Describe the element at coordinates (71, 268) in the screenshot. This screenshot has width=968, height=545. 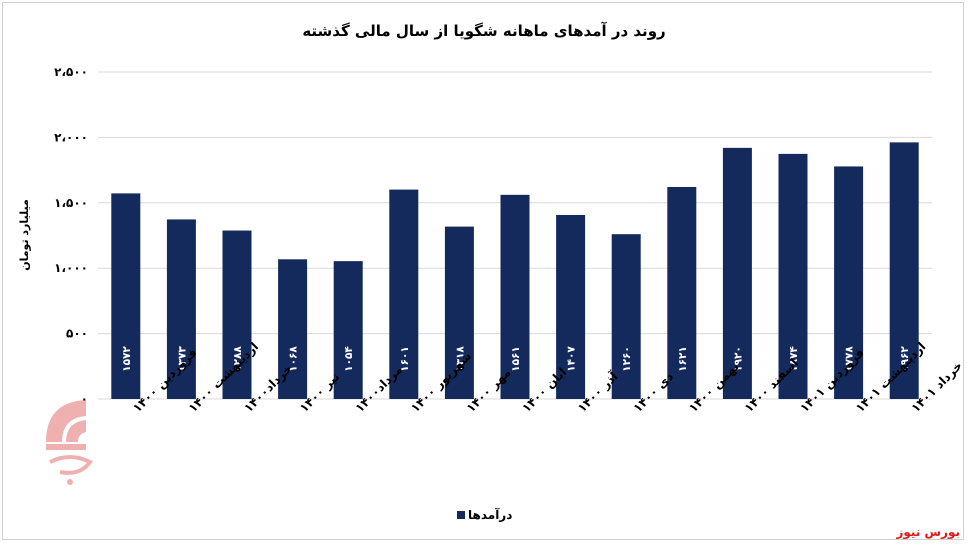
I see `y-tick-label: ۱،۰۰۰` at that location.